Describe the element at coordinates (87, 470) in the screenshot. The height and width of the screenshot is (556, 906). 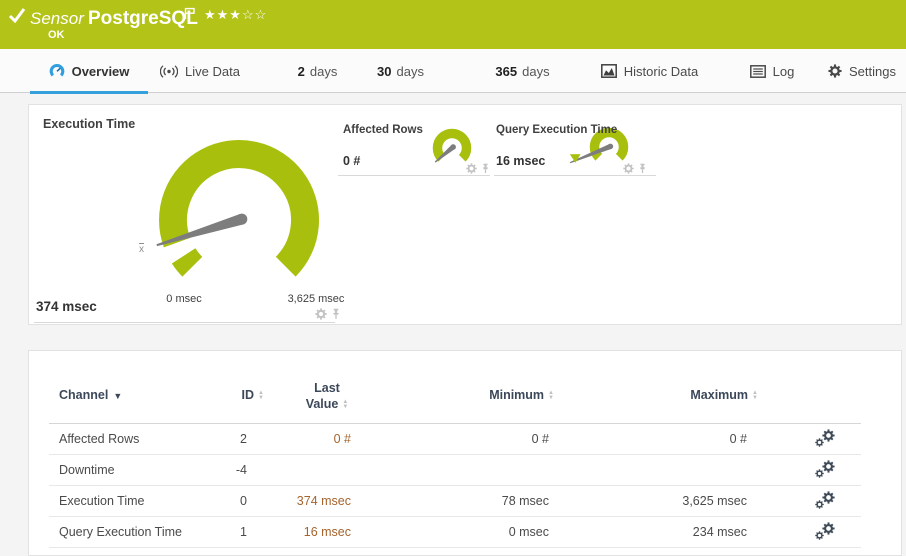
I see `channel-name: Downtime` at that location.